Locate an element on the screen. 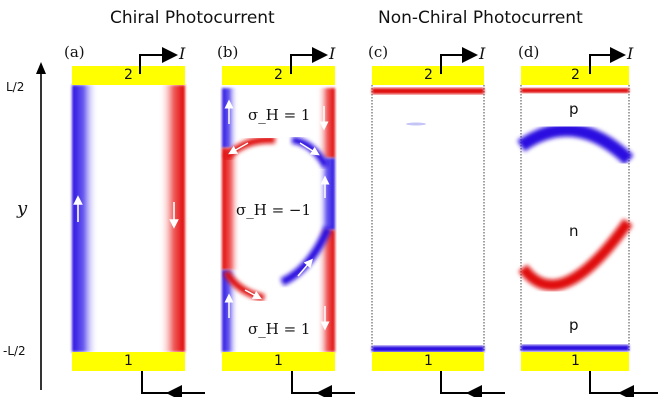 This screenshot has width=660, height=397. panel-a-label: (a) is located at coordinates (74, 52).